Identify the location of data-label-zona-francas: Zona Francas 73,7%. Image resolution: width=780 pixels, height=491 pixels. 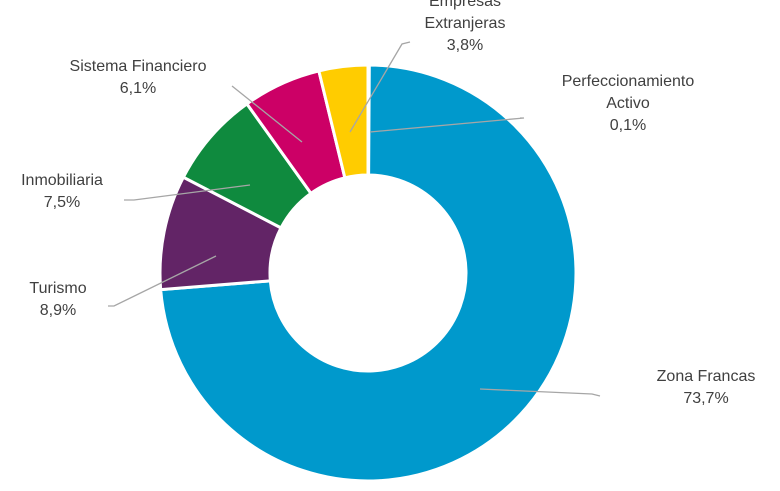
(706, 387).